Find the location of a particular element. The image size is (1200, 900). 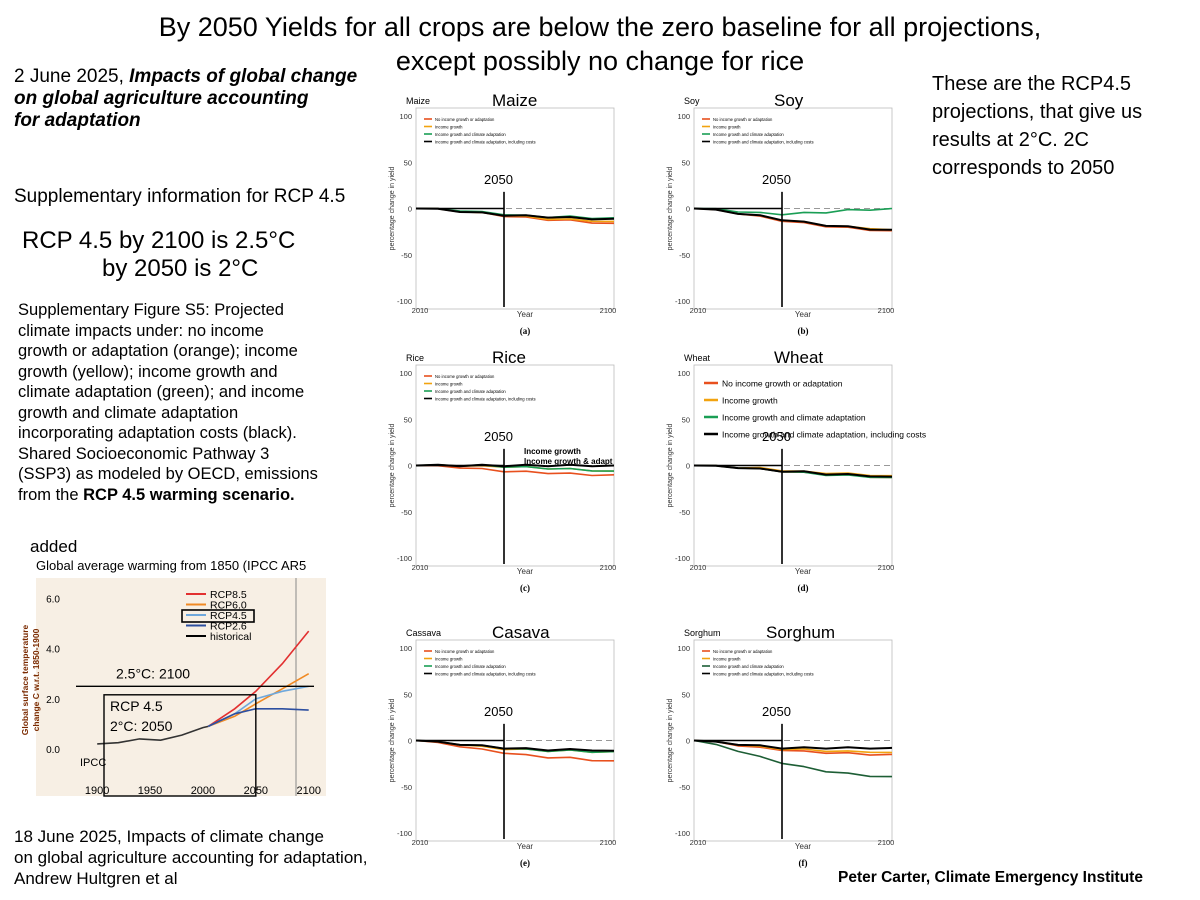

ref-title-1: Impacts of global change is located at coordinates (243, 76).